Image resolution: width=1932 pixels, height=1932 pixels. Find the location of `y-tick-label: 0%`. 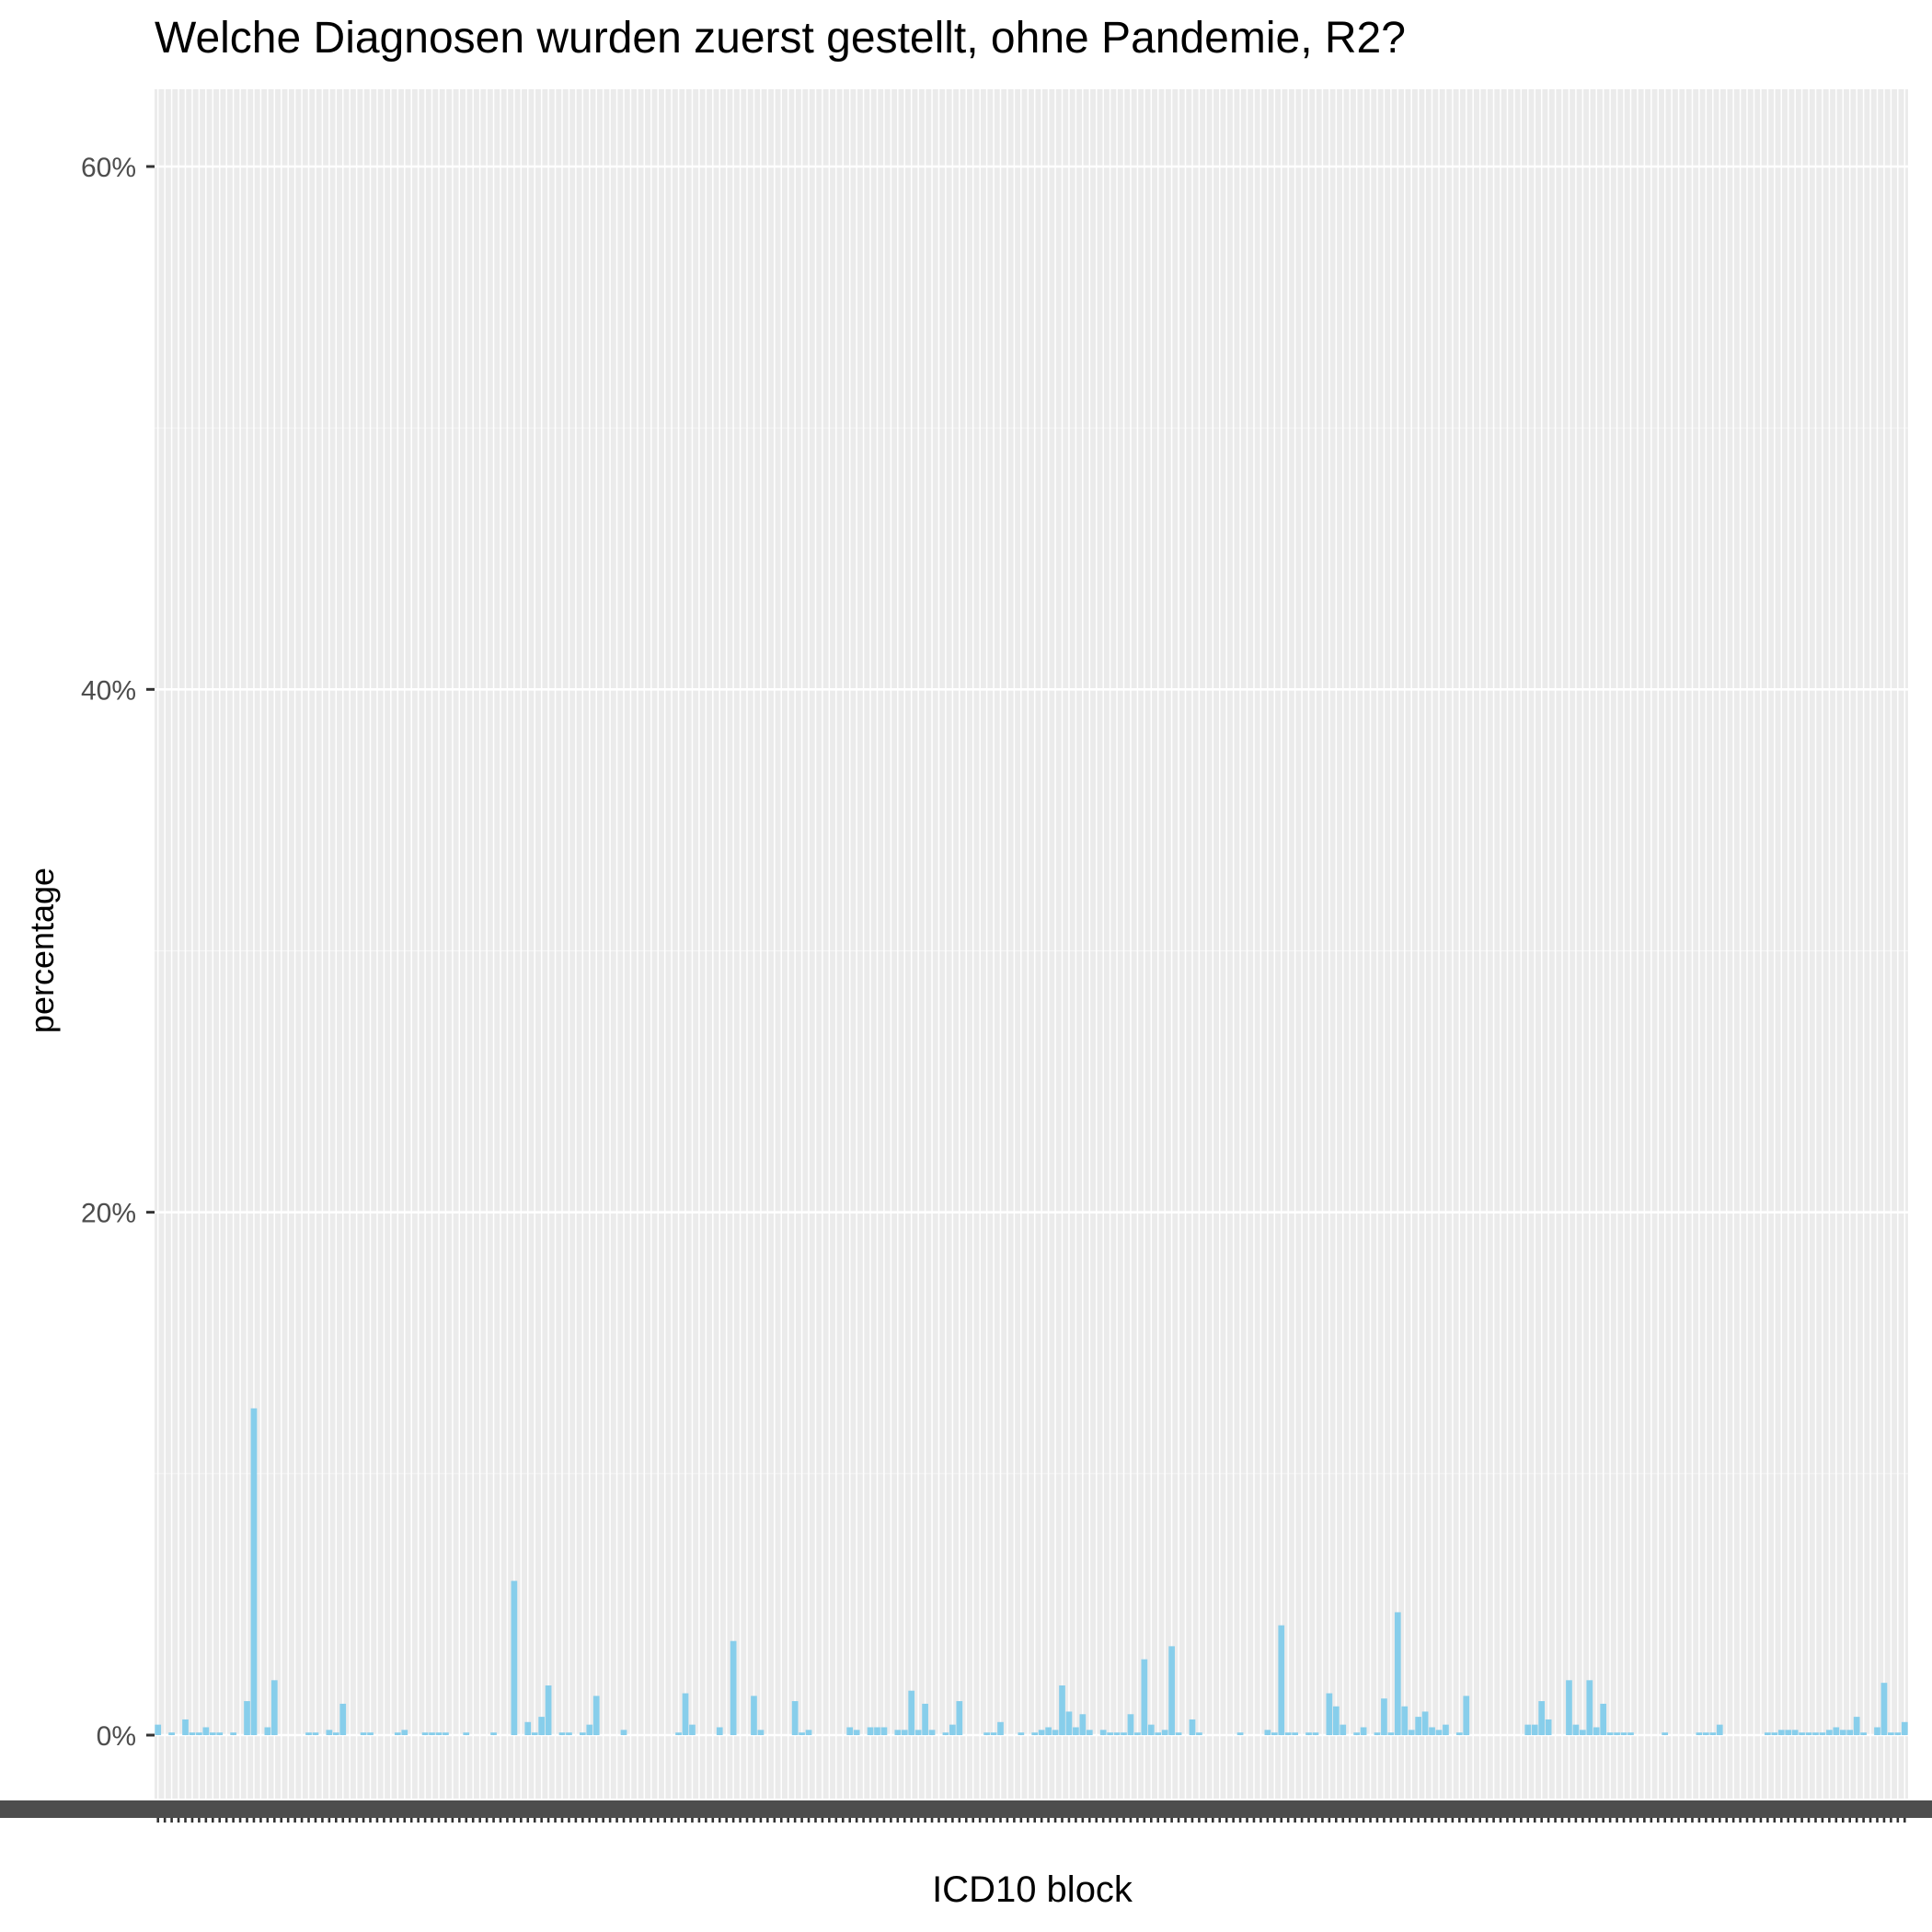

y-tick-label: 0% is located at coordinates (116, 1736).